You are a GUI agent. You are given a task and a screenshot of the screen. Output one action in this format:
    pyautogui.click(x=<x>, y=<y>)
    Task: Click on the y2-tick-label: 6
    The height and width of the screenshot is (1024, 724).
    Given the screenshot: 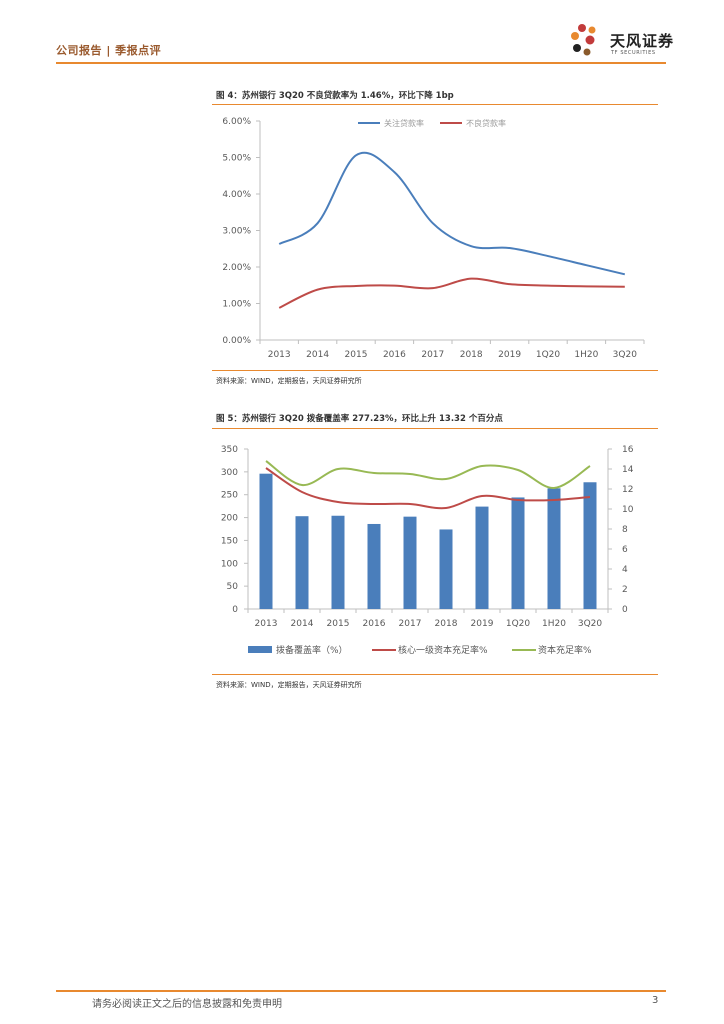 What is the action you would take?
    pyautogui.click(x=625, y=550)
    